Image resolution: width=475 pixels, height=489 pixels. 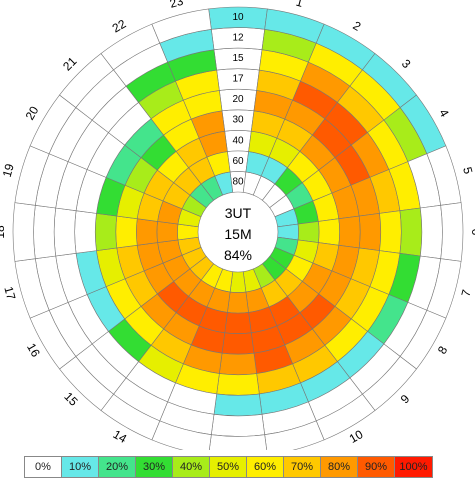 What do you see at coordinates (472, 232) in the screenshot?
I see `hour-label: 6` at bounding box center [472, 232].